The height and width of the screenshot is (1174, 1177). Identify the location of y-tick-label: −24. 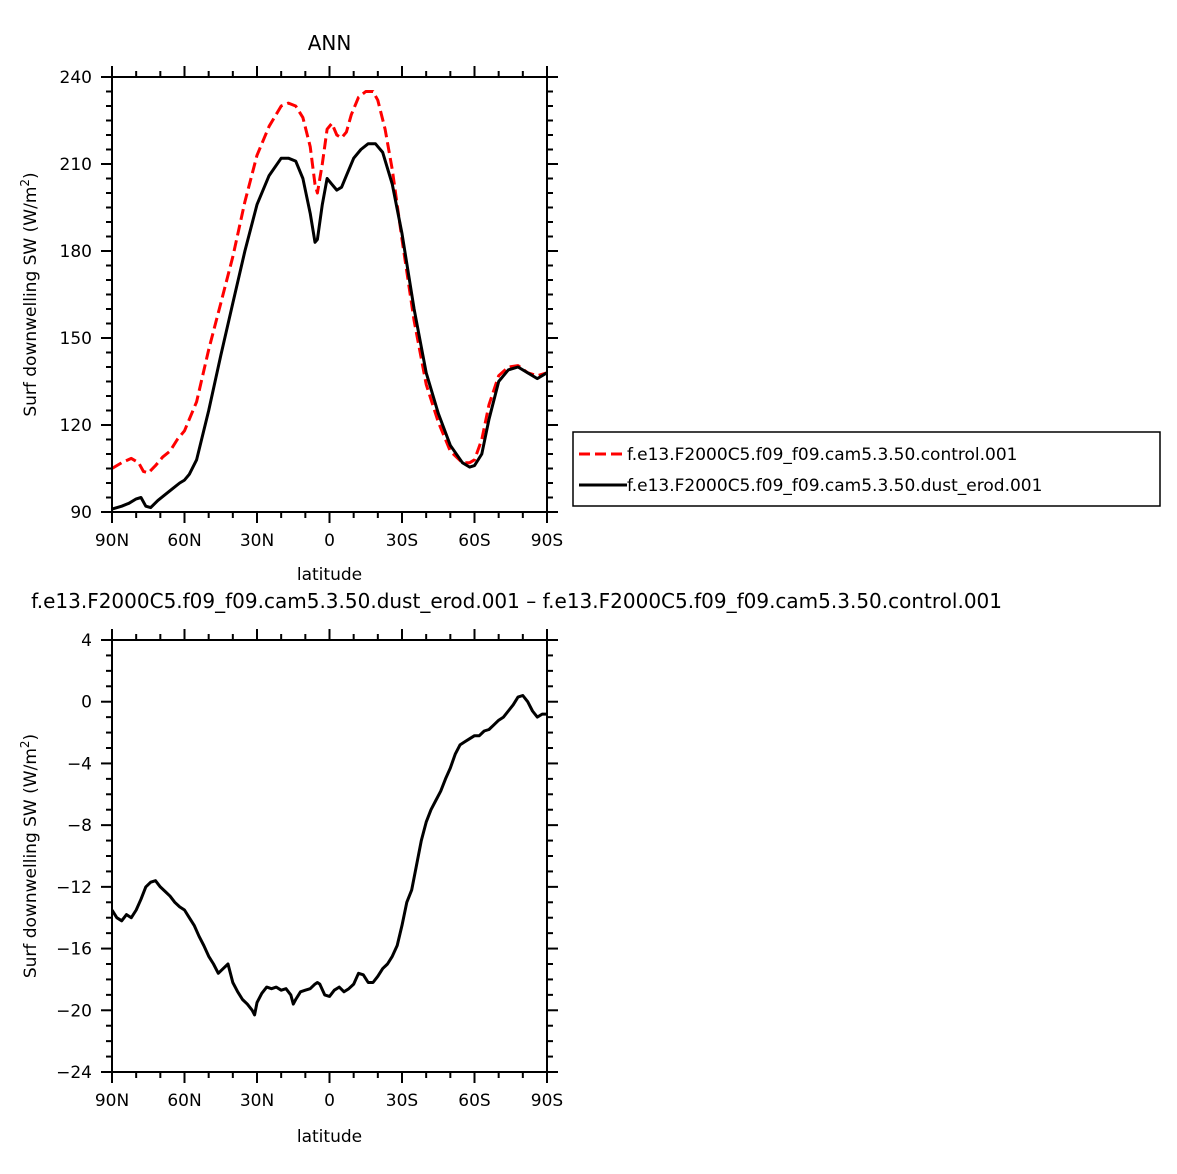
(74, 1073).